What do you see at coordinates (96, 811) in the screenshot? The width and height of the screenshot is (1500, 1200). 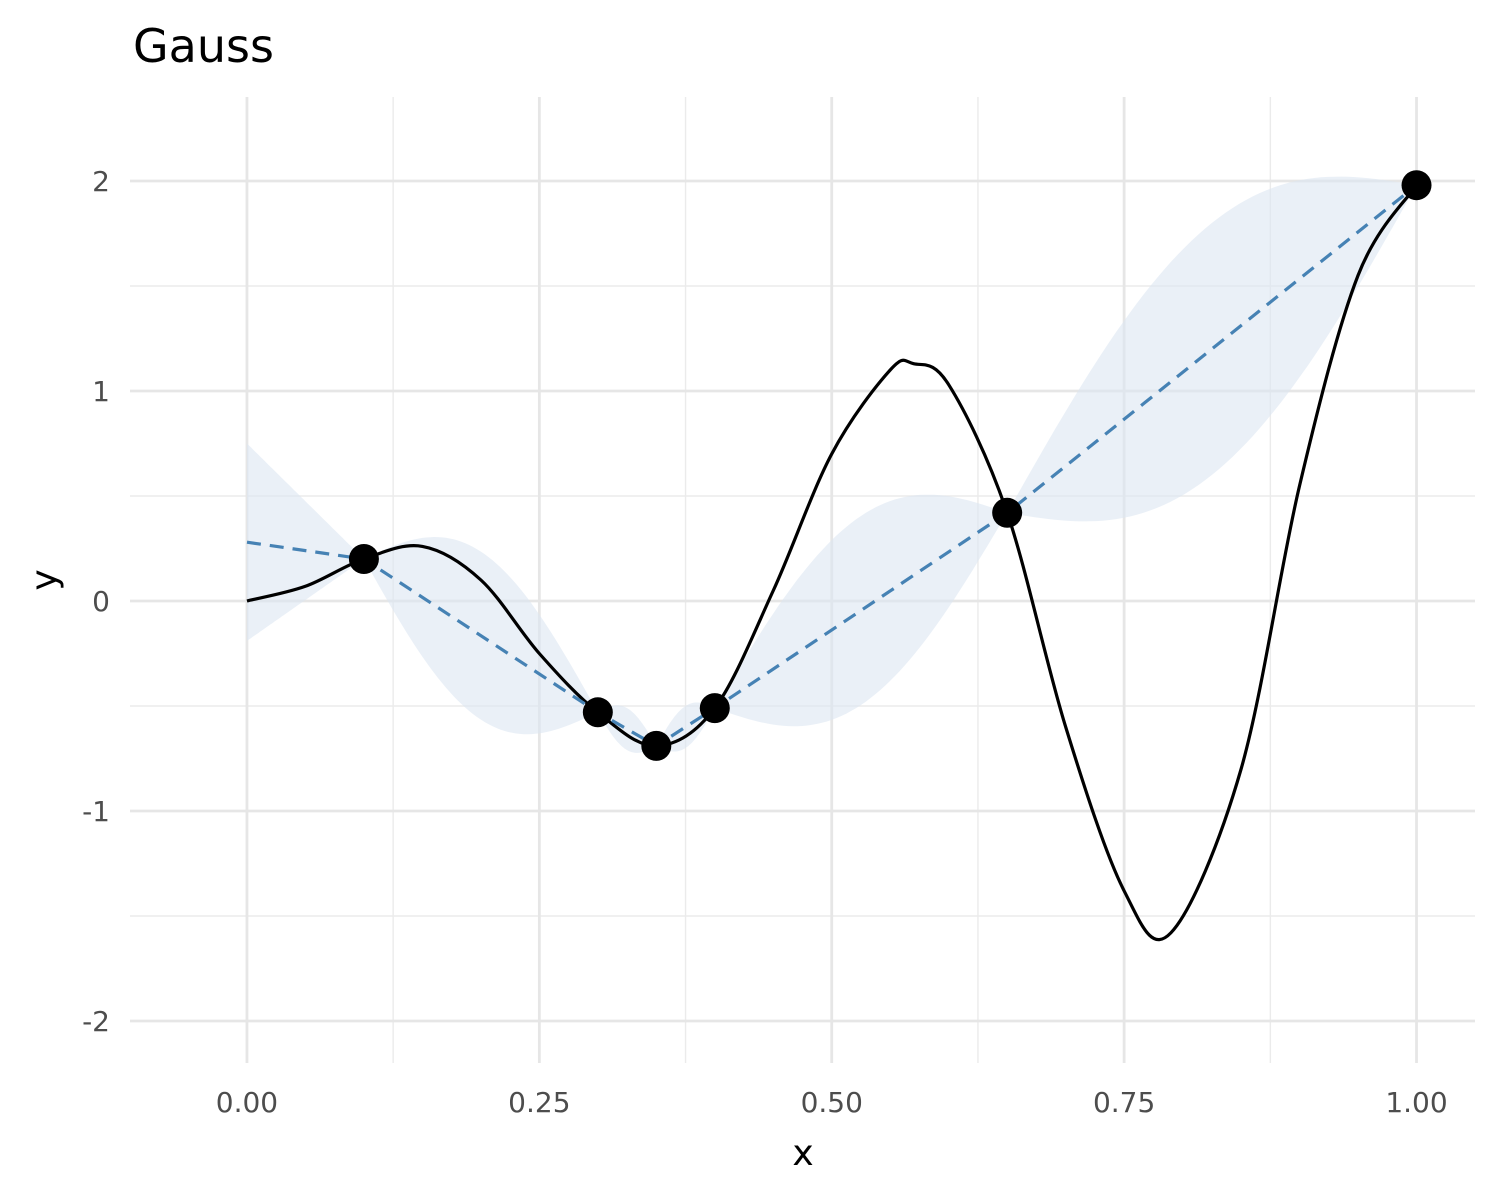 I see `y-tick-label: -1` at bounding box center [96, 811].